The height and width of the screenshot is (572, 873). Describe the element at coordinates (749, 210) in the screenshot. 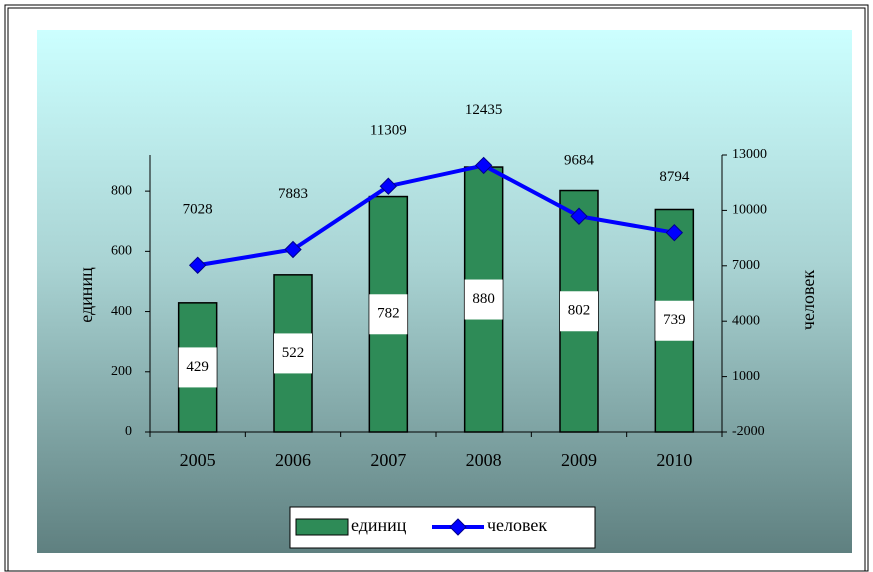

I see `y2-tick-label: 10000` at that location.